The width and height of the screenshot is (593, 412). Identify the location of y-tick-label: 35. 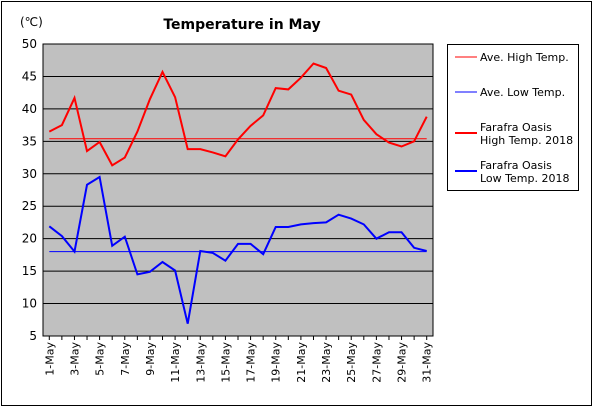
(29, 141).